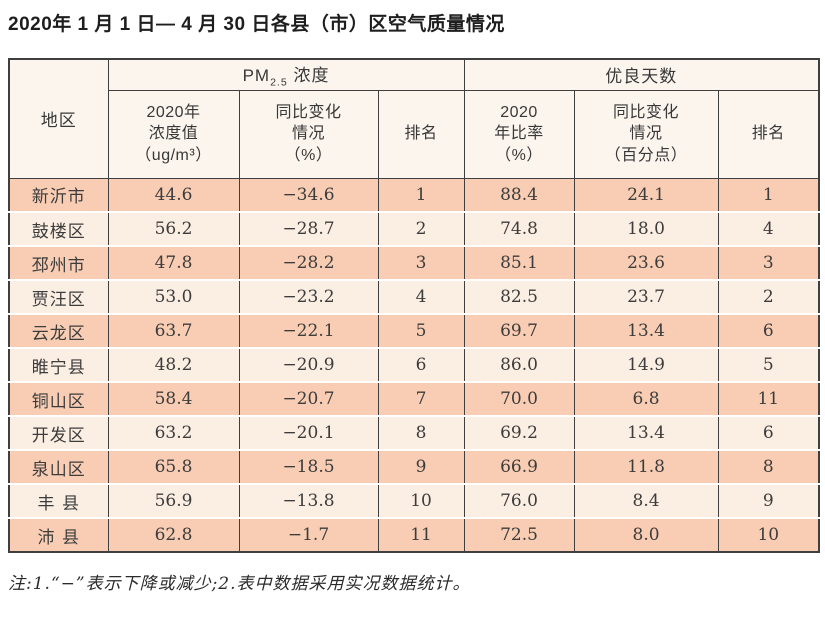 This screenshot has width=825, height=620. I want to click on column-header-pm-rank: 排名, so click(421, 134).